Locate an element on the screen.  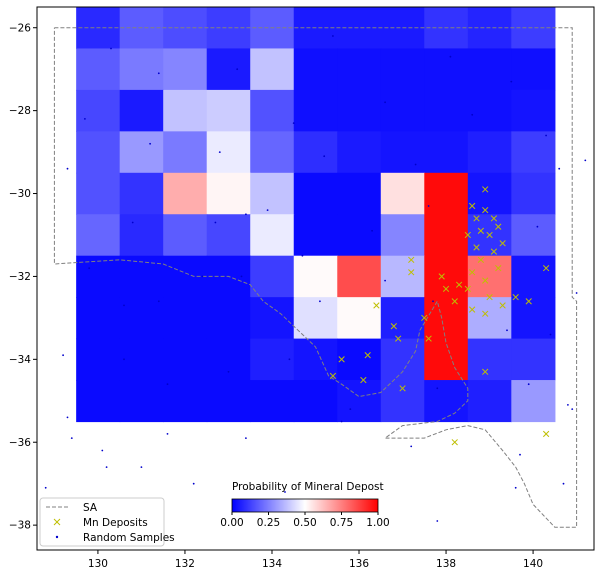
legend-mn-label: Mn Deposits is located at coordinates (115, 523).